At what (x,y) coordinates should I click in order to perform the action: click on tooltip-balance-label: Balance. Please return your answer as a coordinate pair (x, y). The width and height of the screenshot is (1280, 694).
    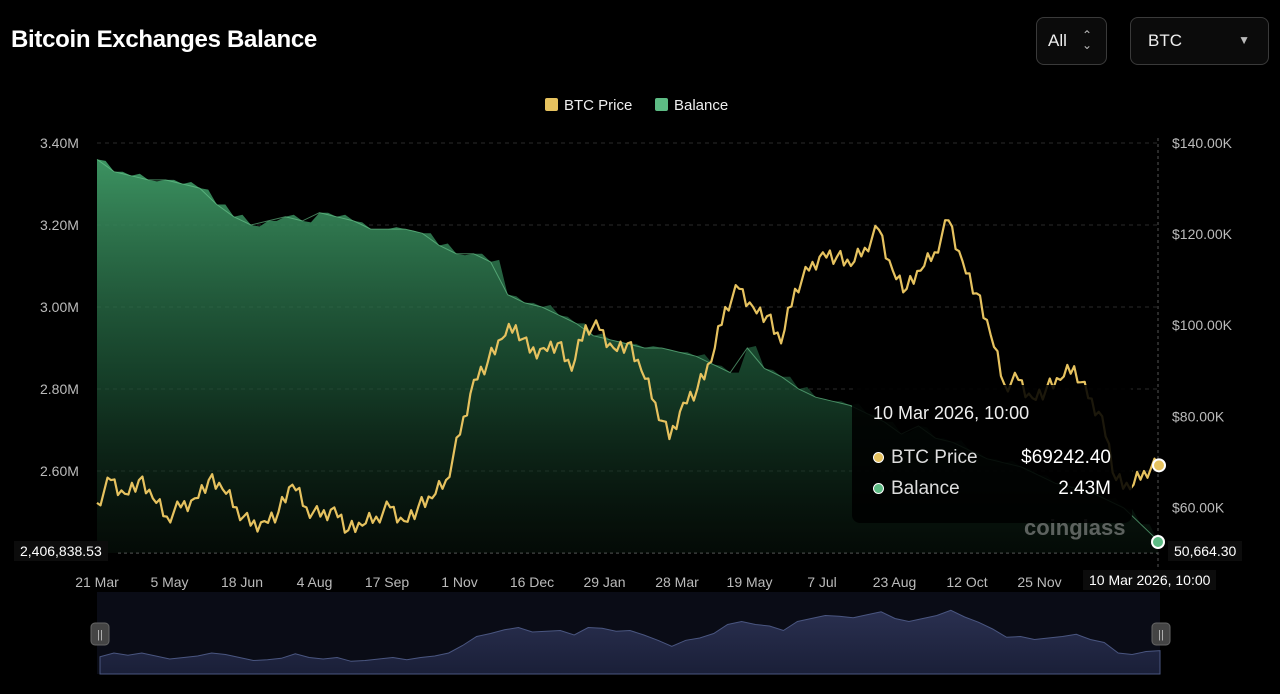
    Looking at the image, I should click on (925, 488).